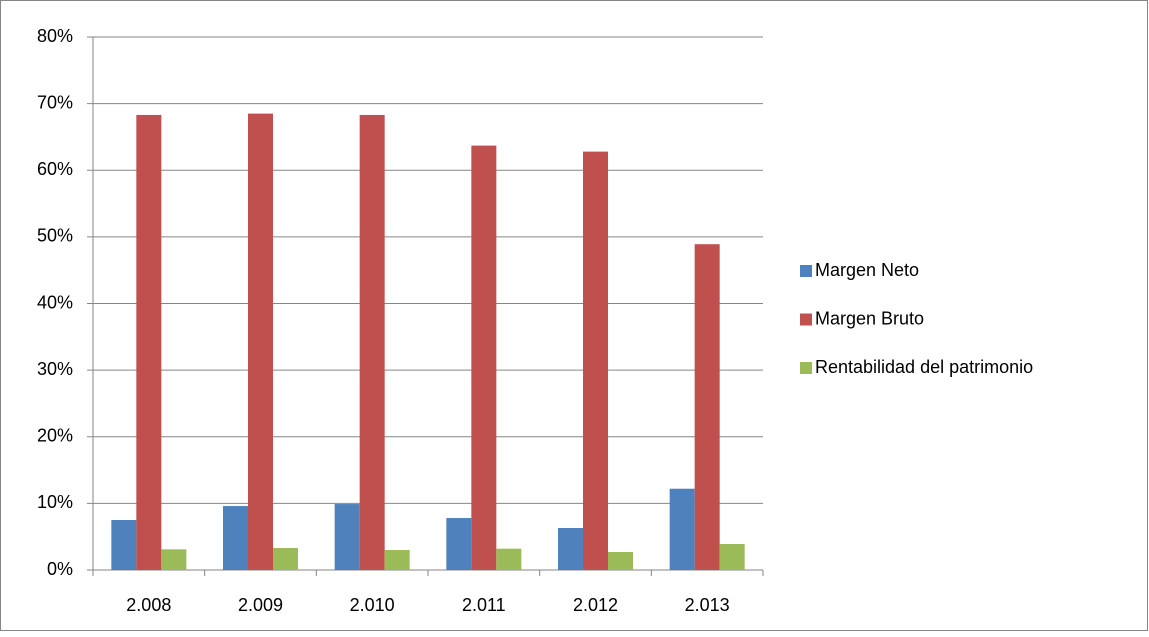  I want to click on y-tick-label: 10%, so click(55, 502).